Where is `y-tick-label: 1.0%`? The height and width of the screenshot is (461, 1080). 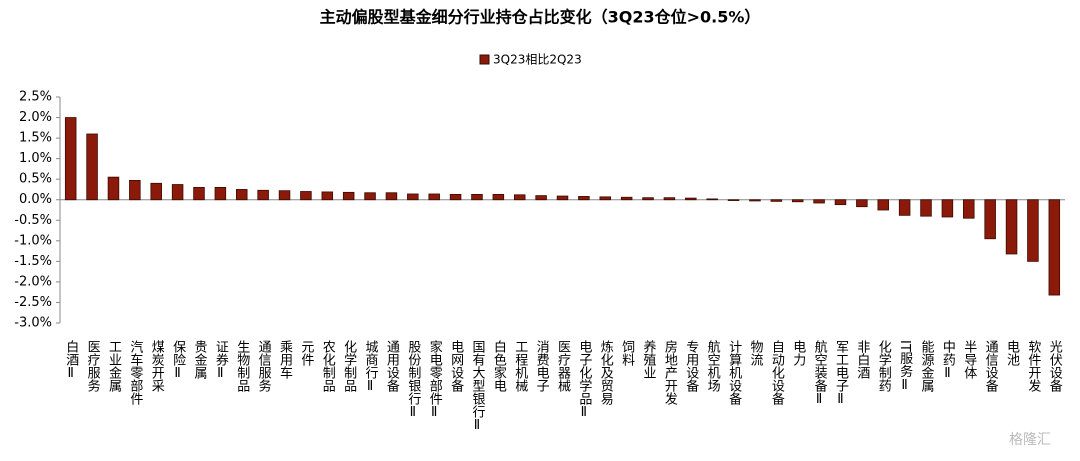 y-tick-label: 1.0% is located at coordinates (35, 158).